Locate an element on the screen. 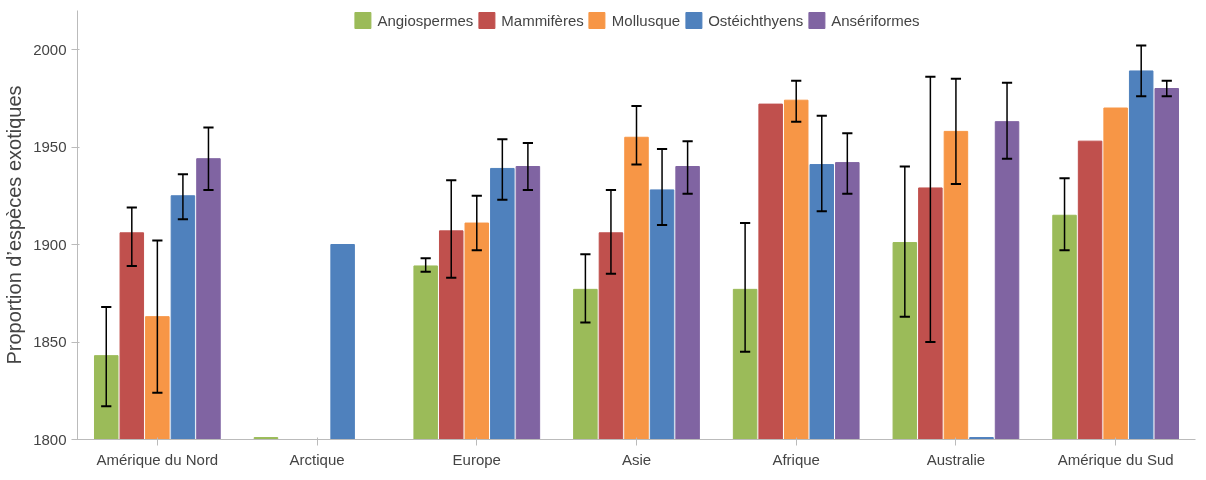 The height and width of the screenshot is (480, 1206). x-tick-label: Australie is located at coordinates (956, 459).